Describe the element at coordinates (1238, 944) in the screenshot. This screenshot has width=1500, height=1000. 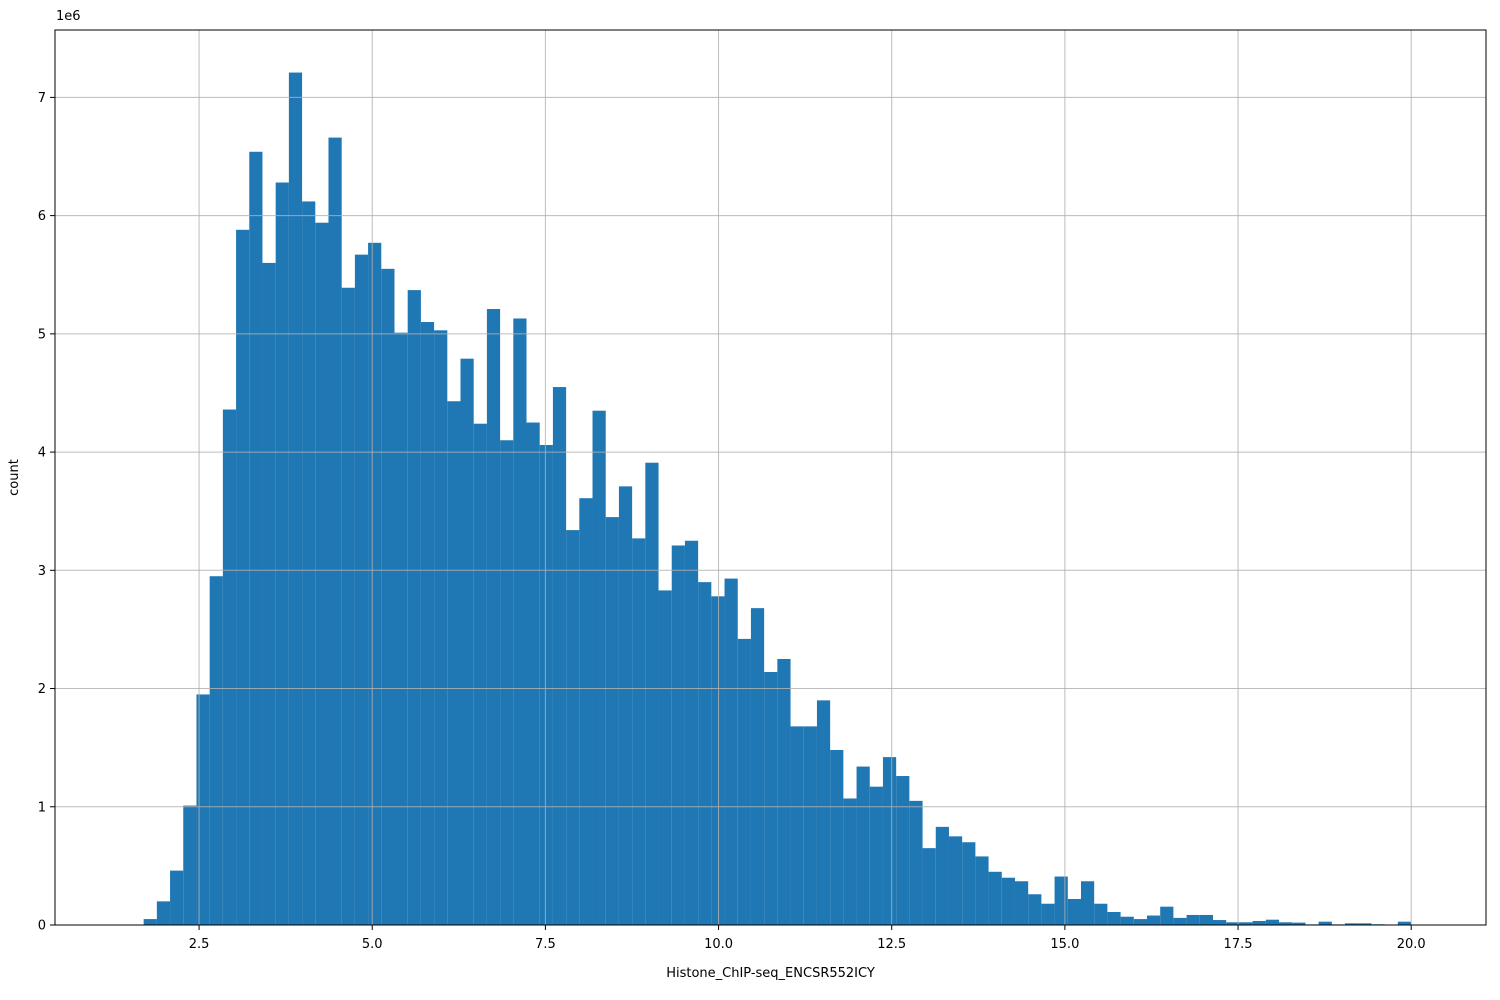
I see `x-tick-label: 17.5` at that location.